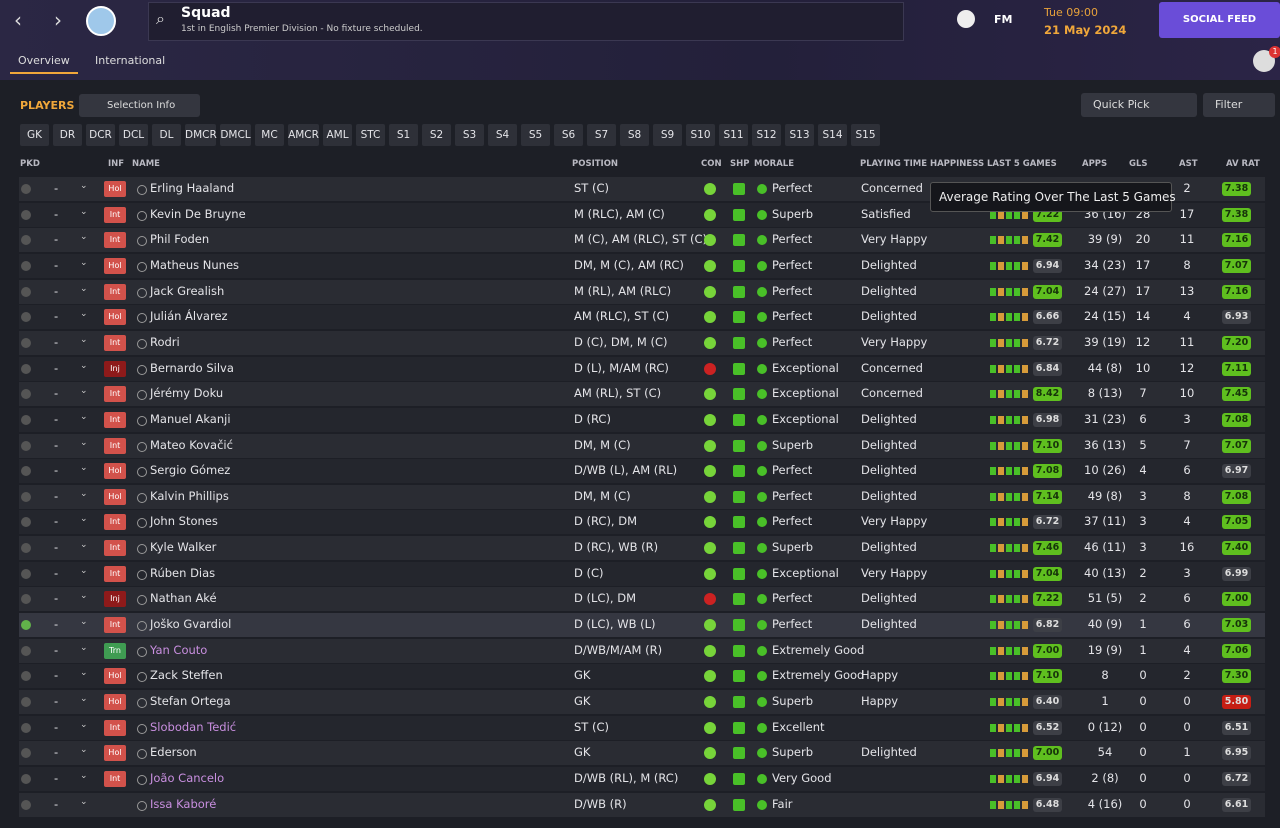  What do you see at coordinates (165, 341) in the screenshot?
I see `player-name: Rodri` at bounding box center [165, 341].